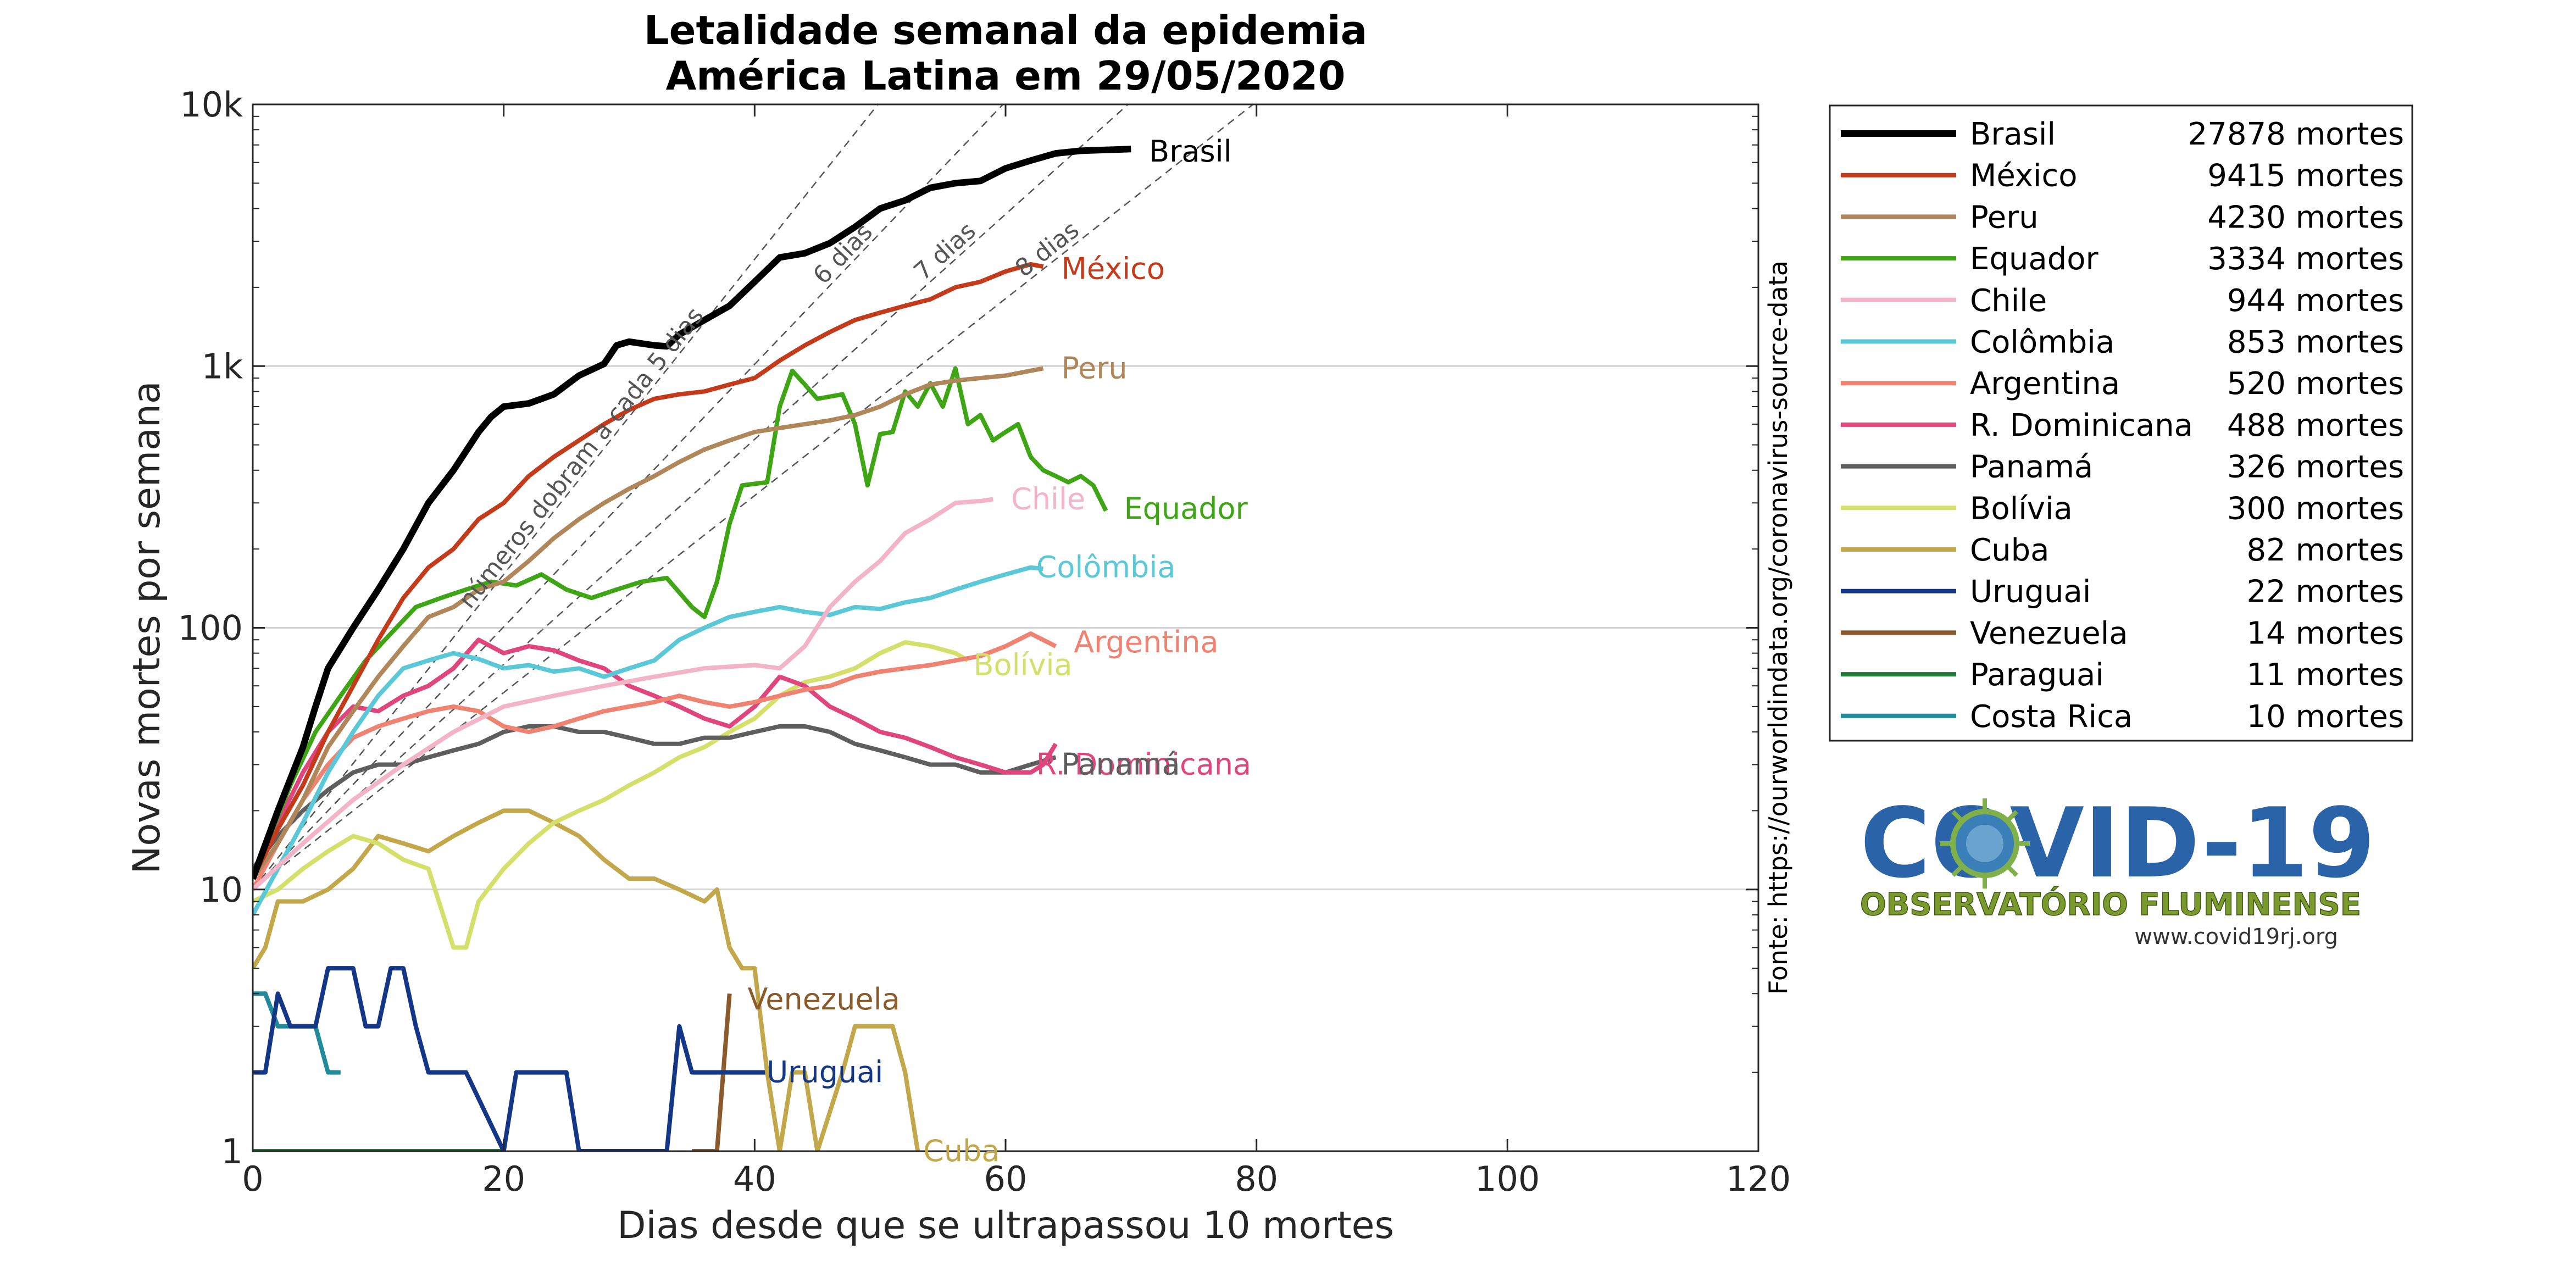 The image size is (2576, 1288). Describe the element at coordinates (2315, 384) in the screenshot. I see `legend-total-argentina: 520 mortes` at that location.